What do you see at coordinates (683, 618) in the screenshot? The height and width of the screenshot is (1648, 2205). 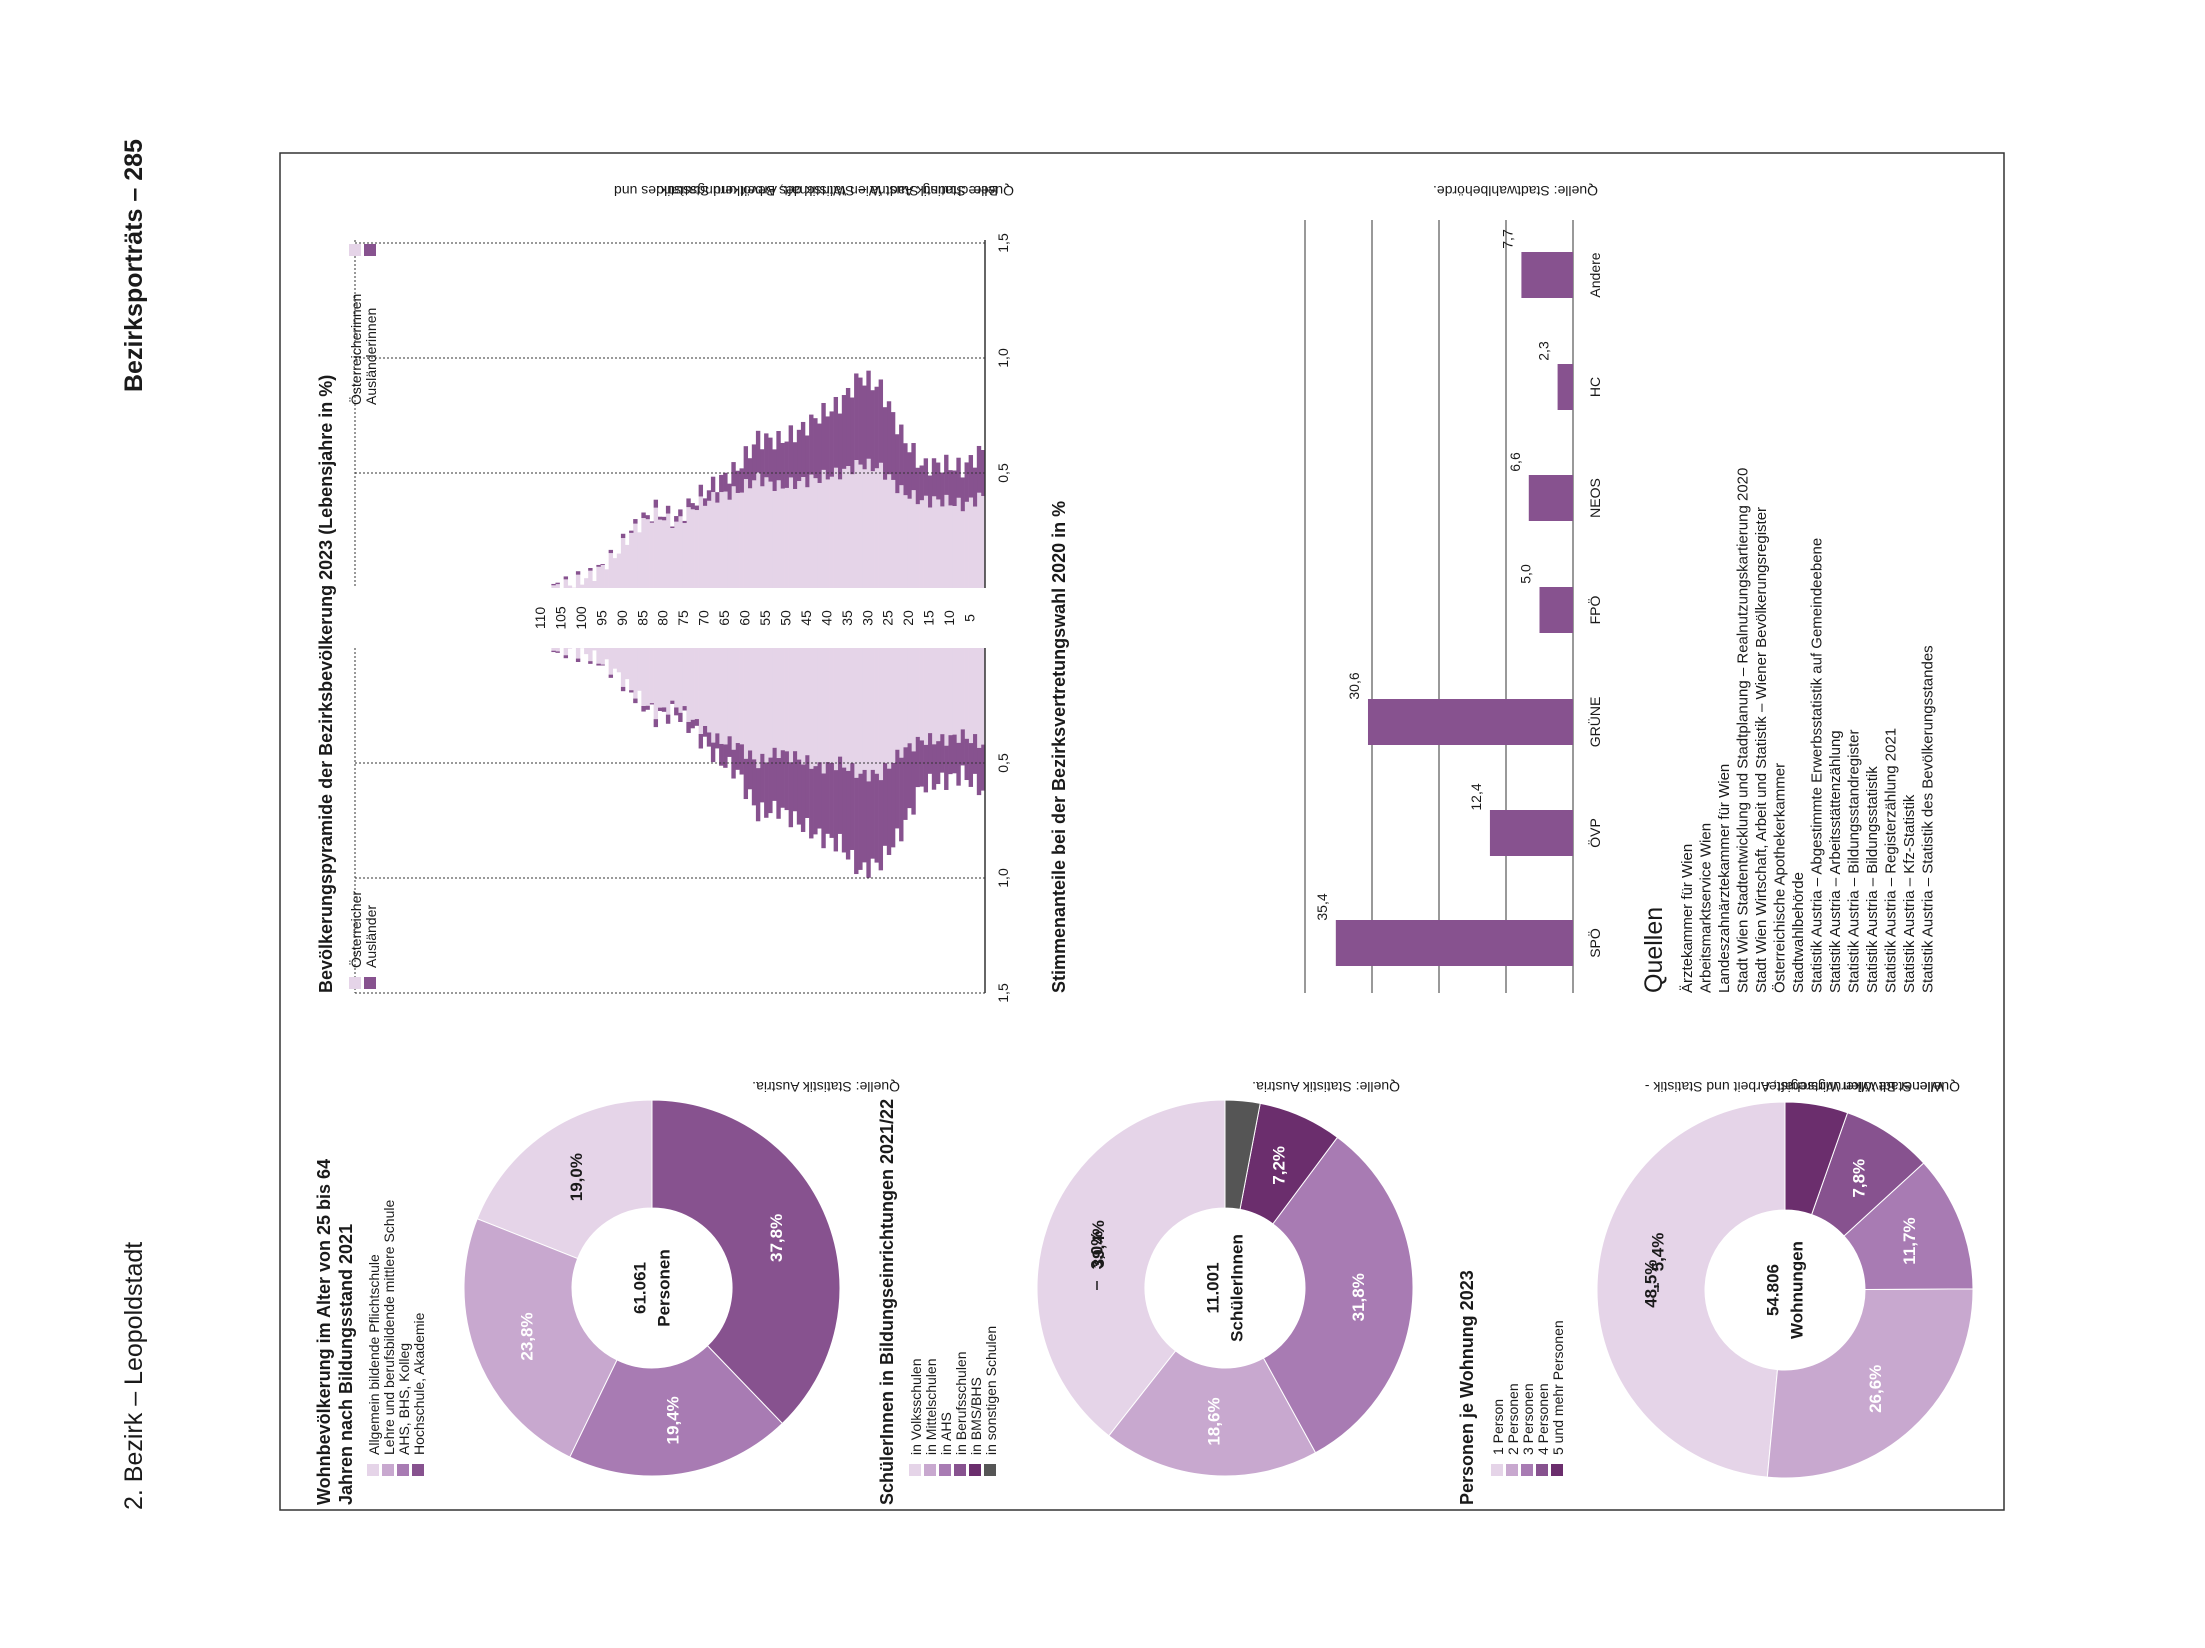 I see `age-tick-label: 75` at bounding box center [683, 618].